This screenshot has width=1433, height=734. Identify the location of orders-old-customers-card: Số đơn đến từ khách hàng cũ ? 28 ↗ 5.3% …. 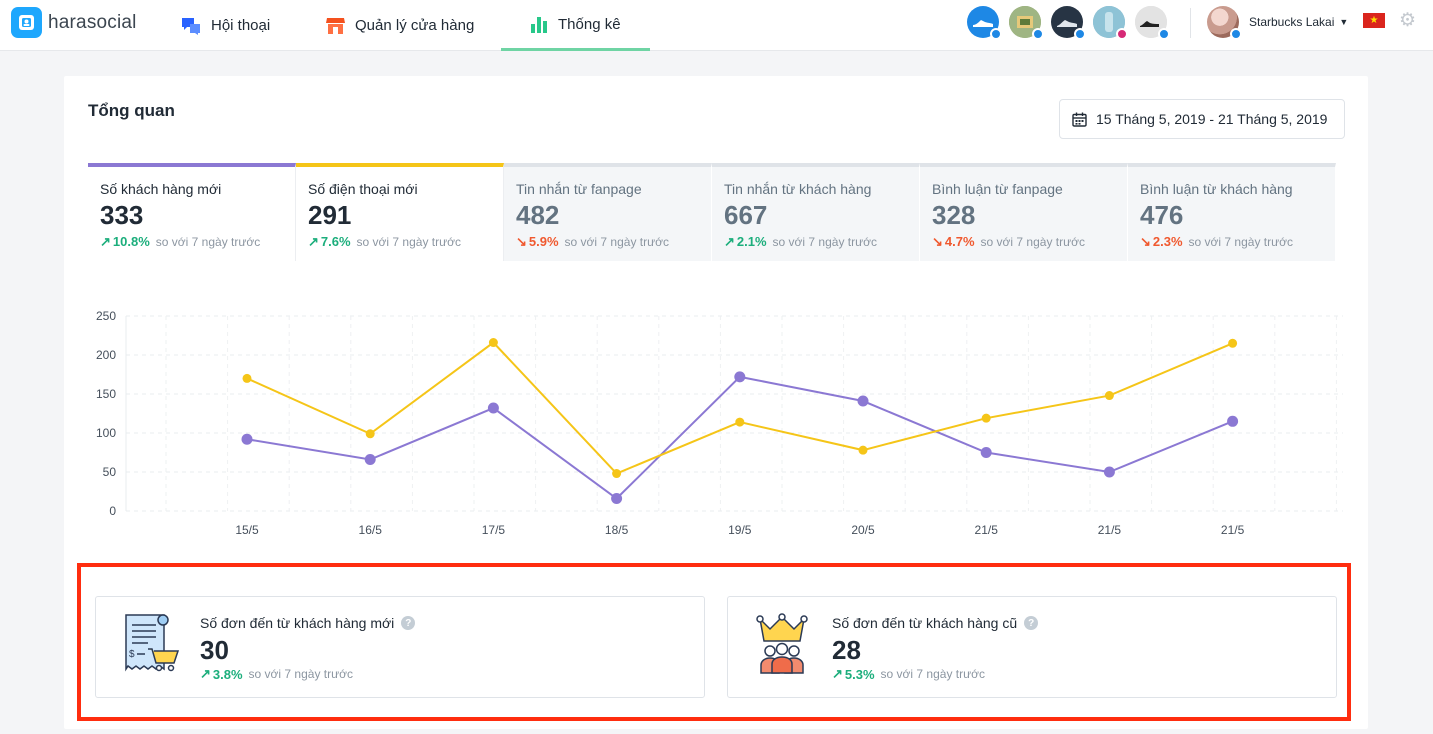
(1032, 647).